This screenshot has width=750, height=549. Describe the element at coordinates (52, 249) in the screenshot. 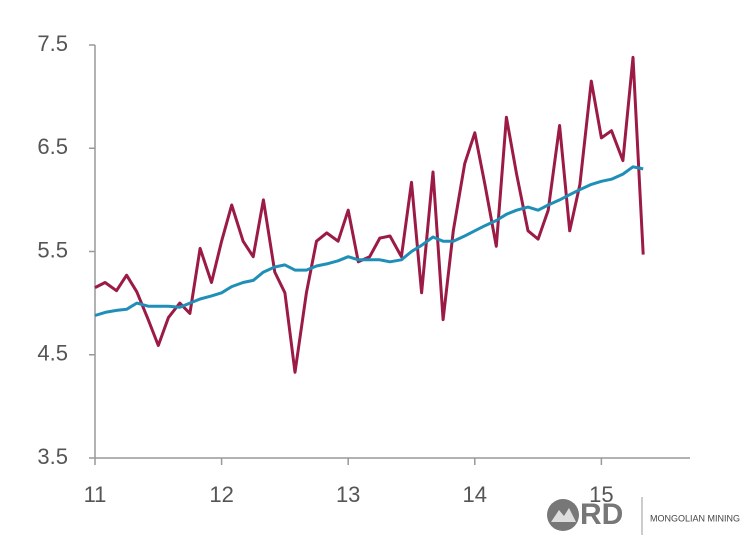

I see `y-tick-label: 5.5` at that location.